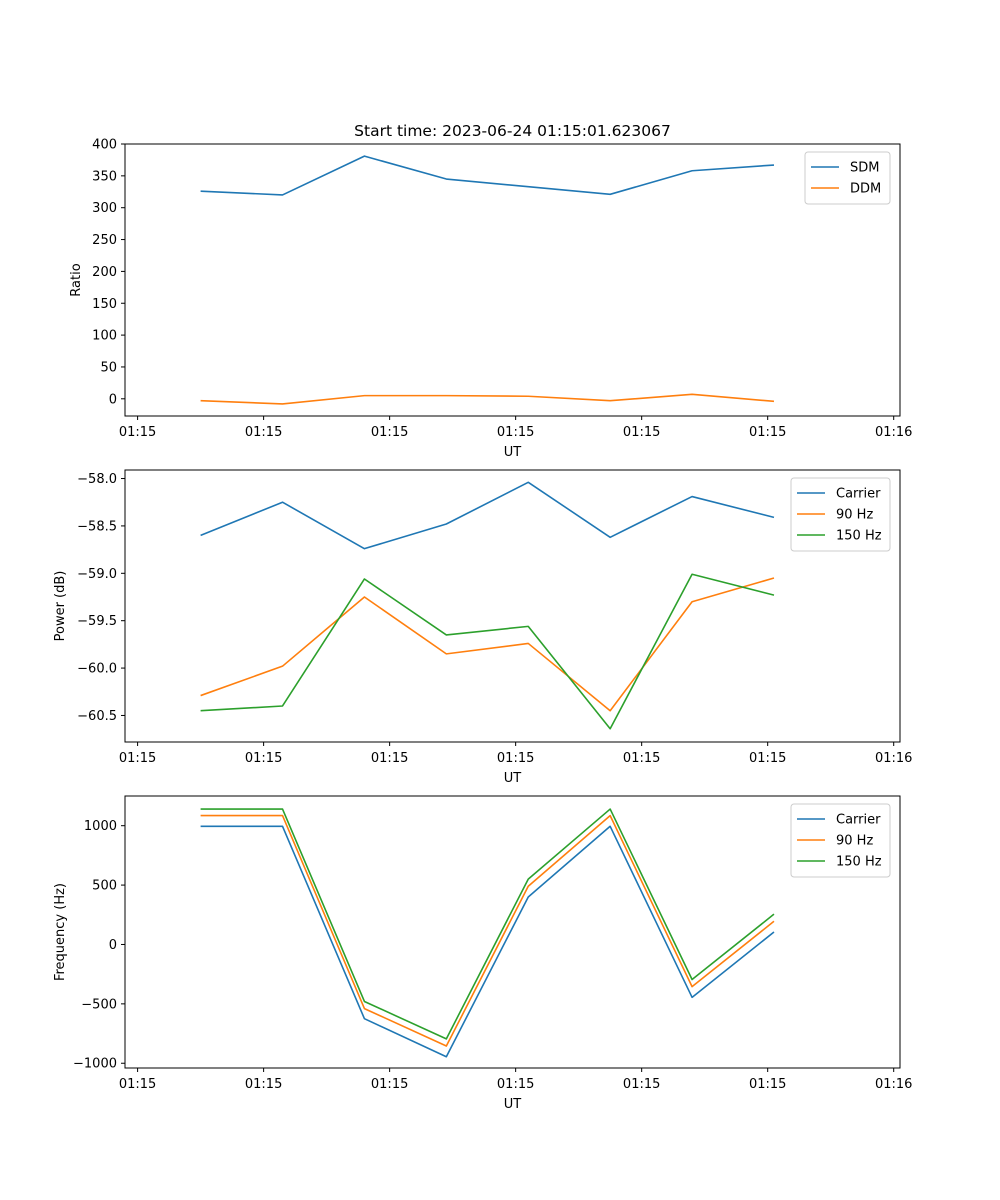  I want to click on y-tick-label: −58.0, so click(97, 479).